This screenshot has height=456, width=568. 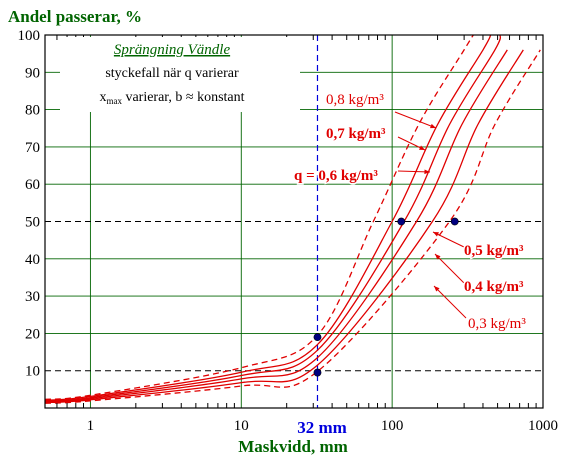 What do you see at coordinates (29, 36) in the screenshot?
I see `y-tick-label: 100` at bounding box center [29, 36].